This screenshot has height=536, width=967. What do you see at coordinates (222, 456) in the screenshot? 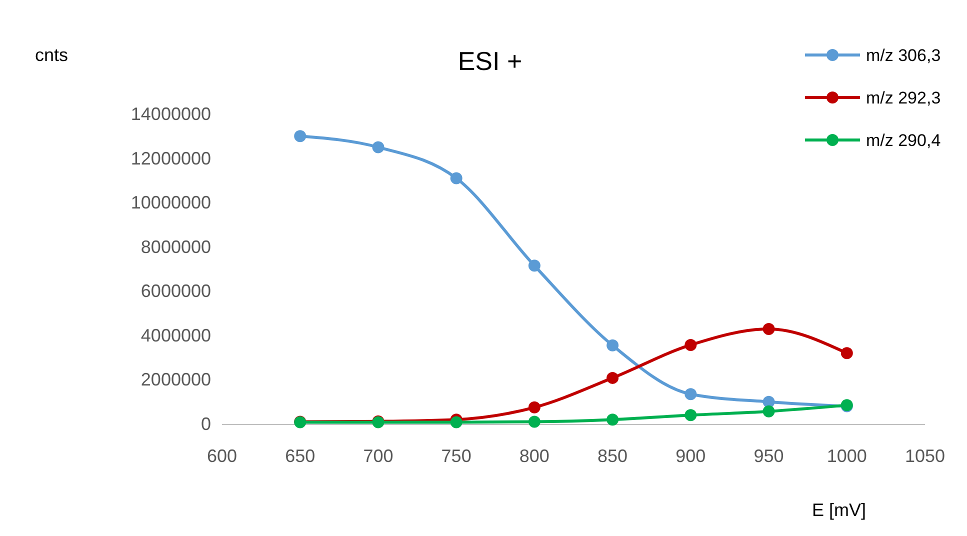
I see `x-tick-label: 600` at bounding box center [222, 456].